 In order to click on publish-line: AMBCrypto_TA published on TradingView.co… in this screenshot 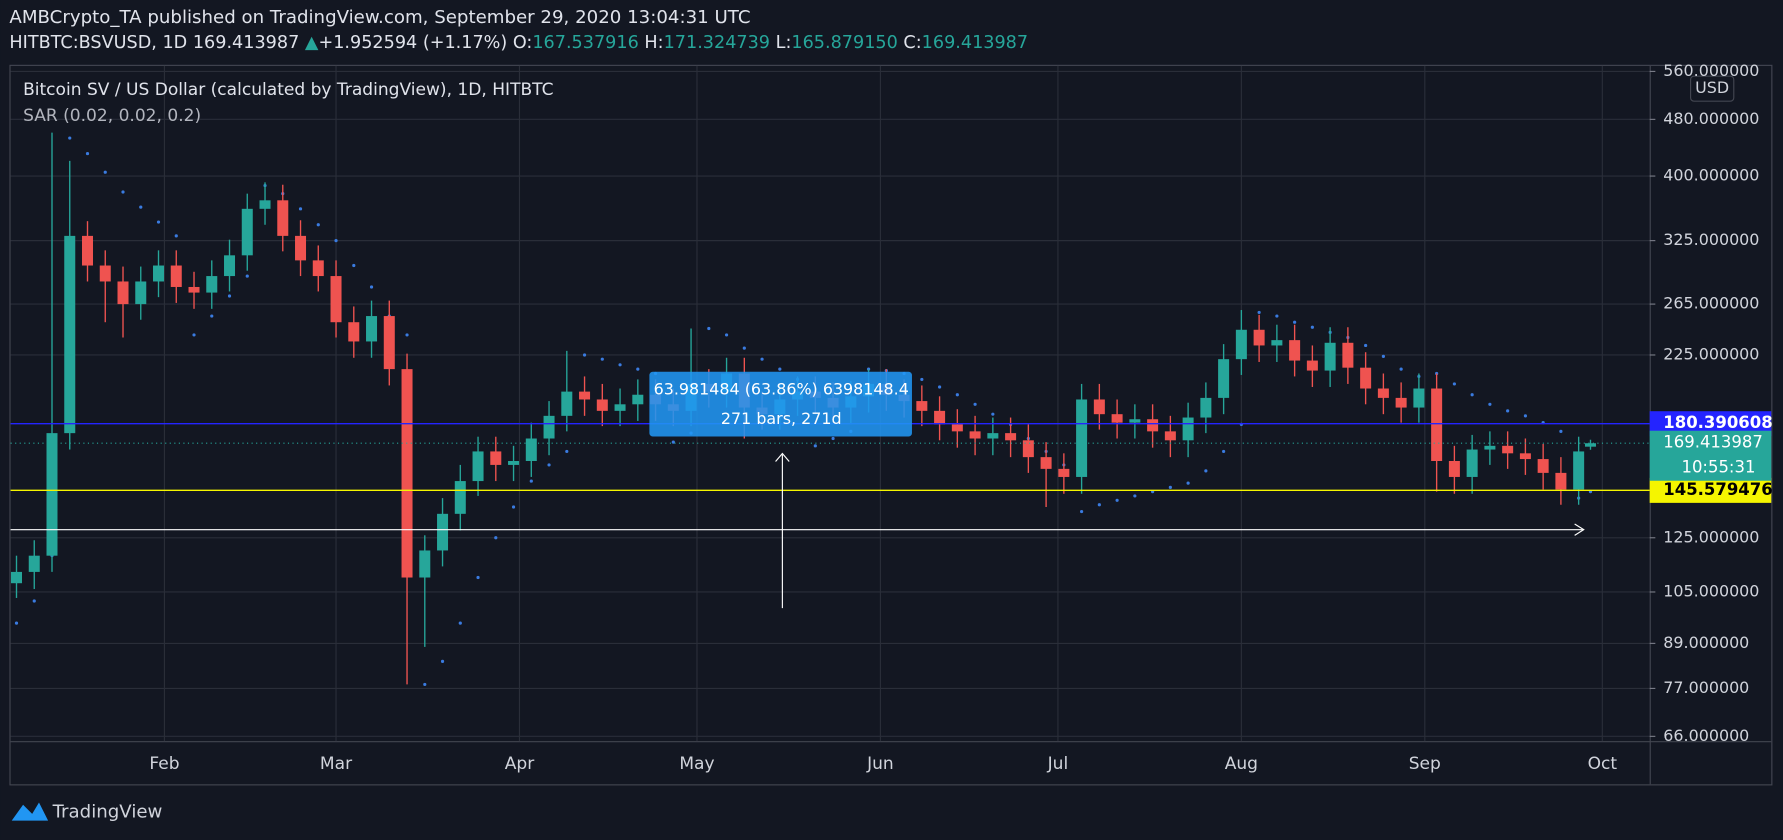, I will do `click(379, 17)`.